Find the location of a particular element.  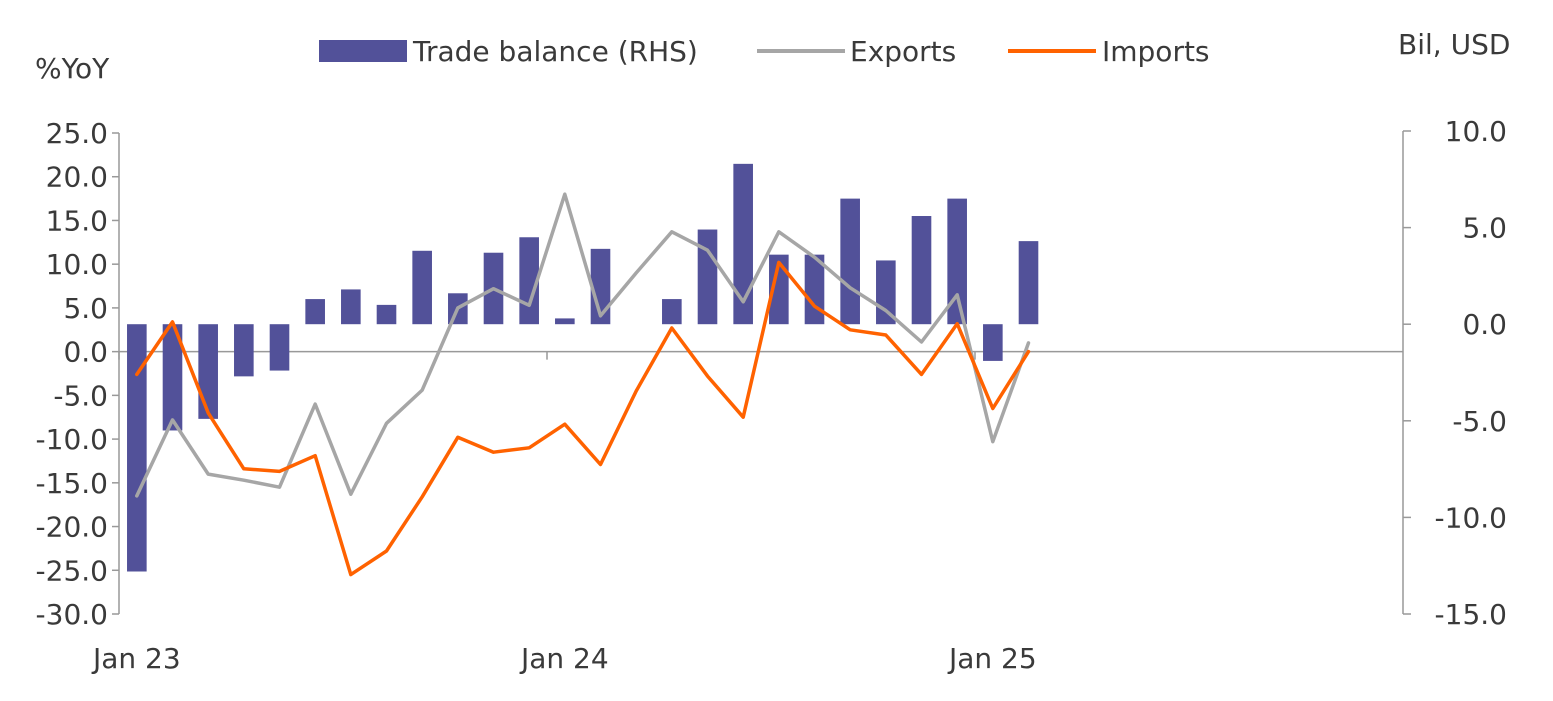

legend-bar-label: Trade balance (RHS) is located at coordinates (555, 51).